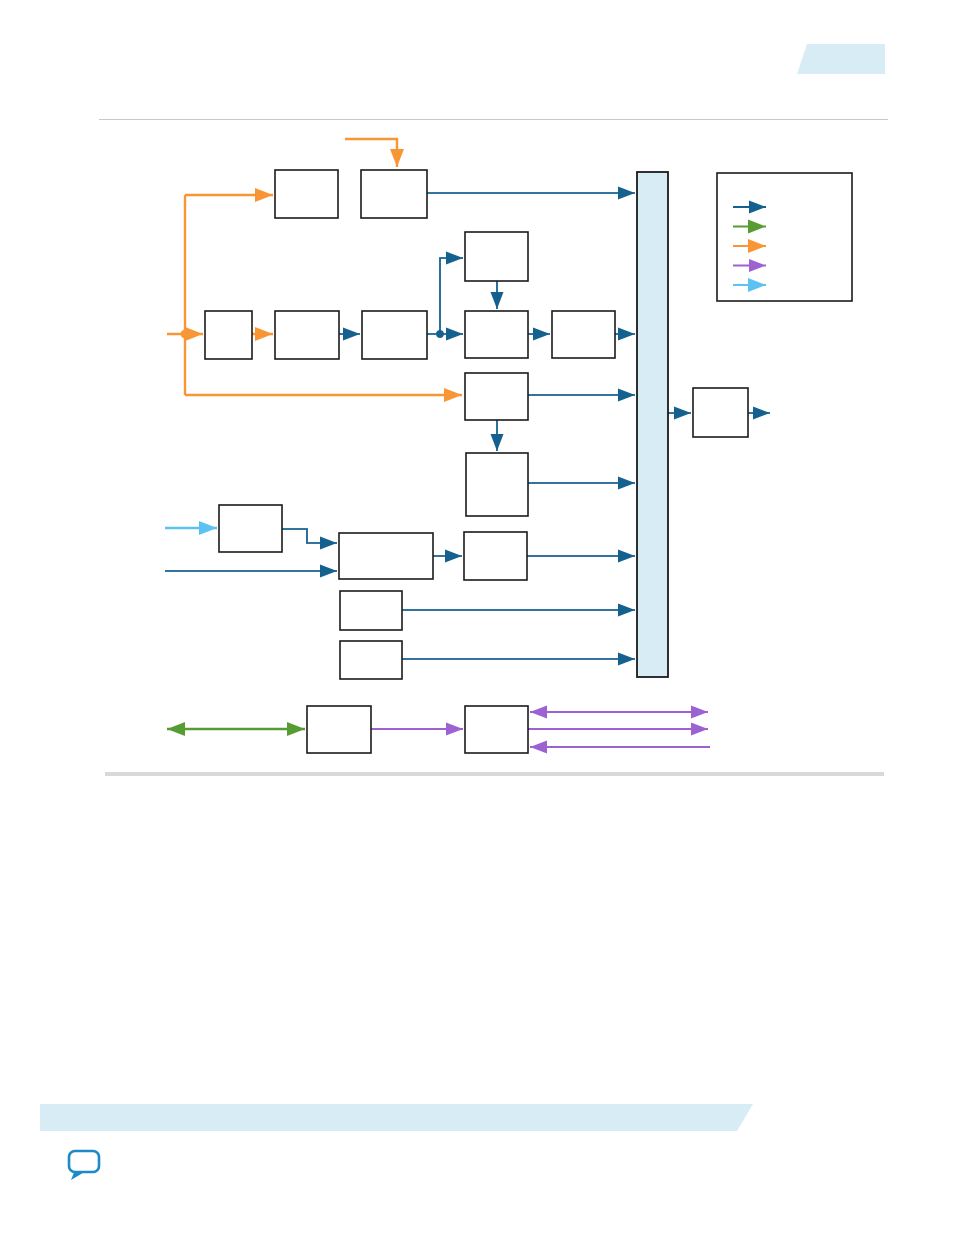 This screenshot has width=954, height=1235. Describe the element at coordinates (440, 334) in the screenshot. I see `junction-dot-blue` at that location.